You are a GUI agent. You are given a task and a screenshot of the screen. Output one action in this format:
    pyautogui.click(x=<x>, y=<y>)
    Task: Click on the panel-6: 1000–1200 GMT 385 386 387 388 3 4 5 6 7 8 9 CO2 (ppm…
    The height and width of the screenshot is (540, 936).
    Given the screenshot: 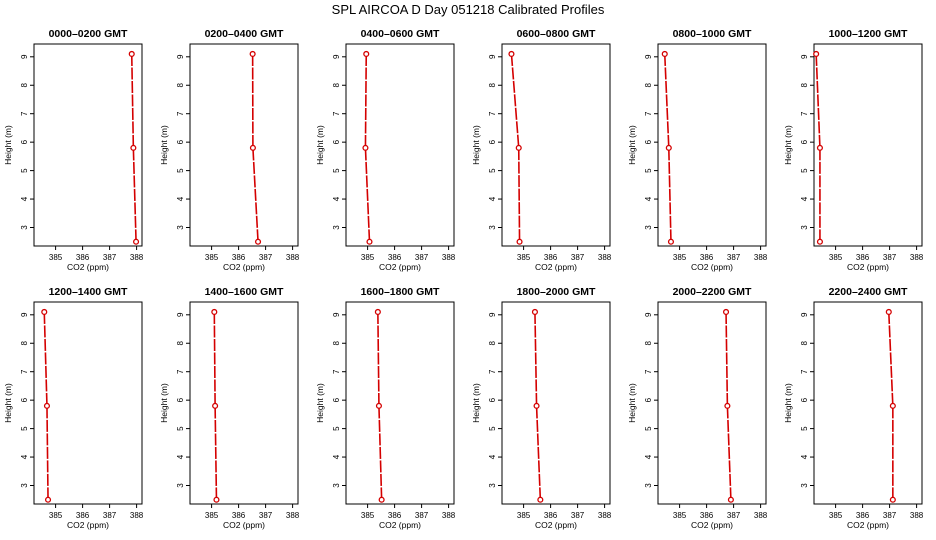 What is the action you would take?
    pyautogui.click(x=853, y=150)
    